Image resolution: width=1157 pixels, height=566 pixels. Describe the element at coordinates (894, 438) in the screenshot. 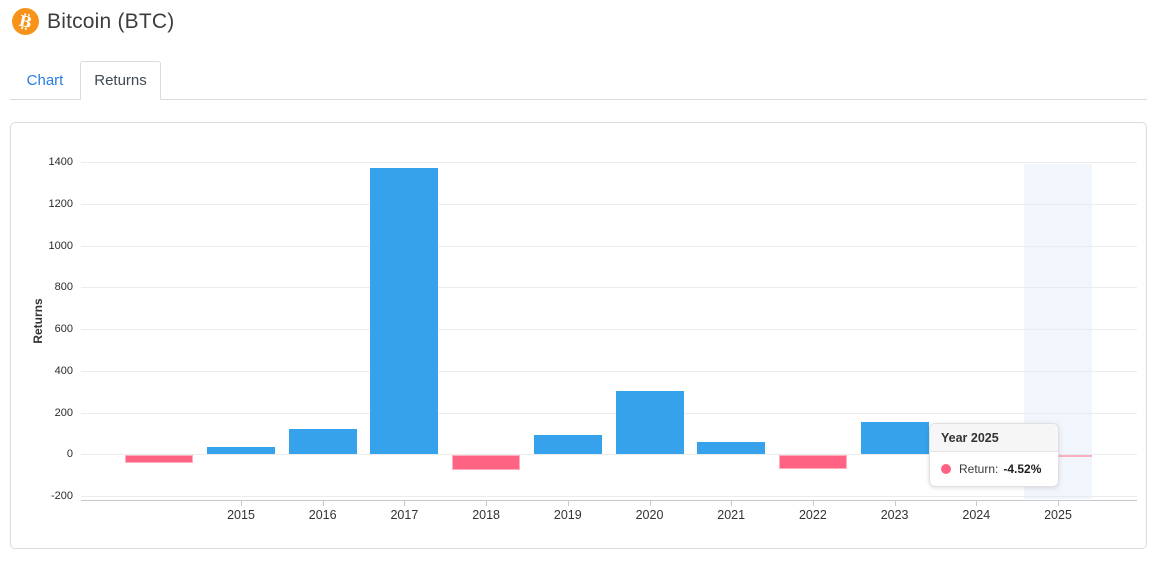

I see `bar-2023` at that location.